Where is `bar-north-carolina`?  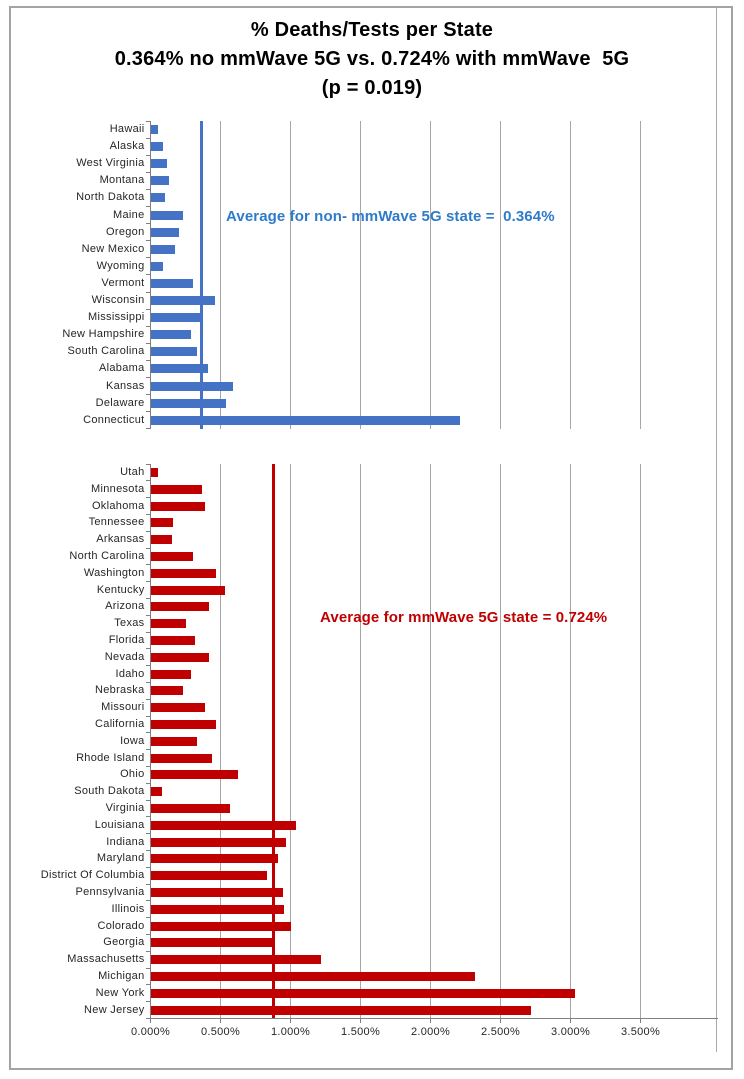
bar-north-carolina is located at coordinates (172, 556).